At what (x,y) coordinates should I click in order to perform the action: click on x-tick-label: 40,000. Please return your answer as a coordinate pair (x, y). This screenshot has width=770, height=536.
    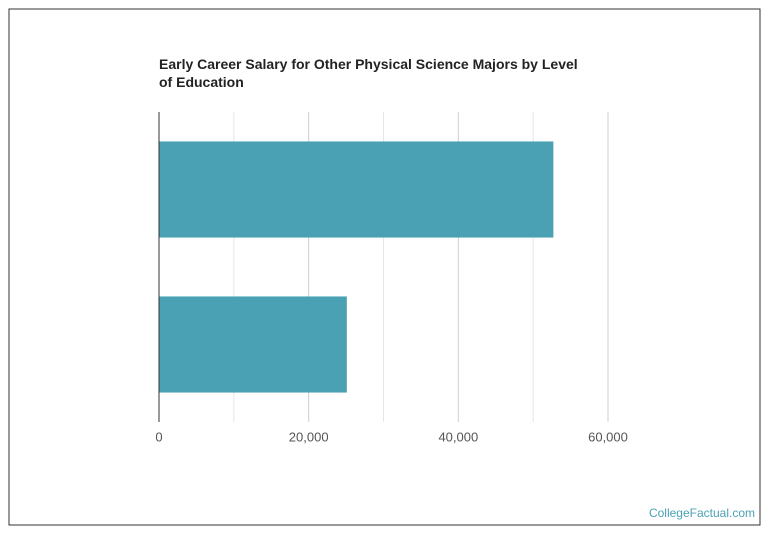
    Looking at the image, I should click on (458, 436).